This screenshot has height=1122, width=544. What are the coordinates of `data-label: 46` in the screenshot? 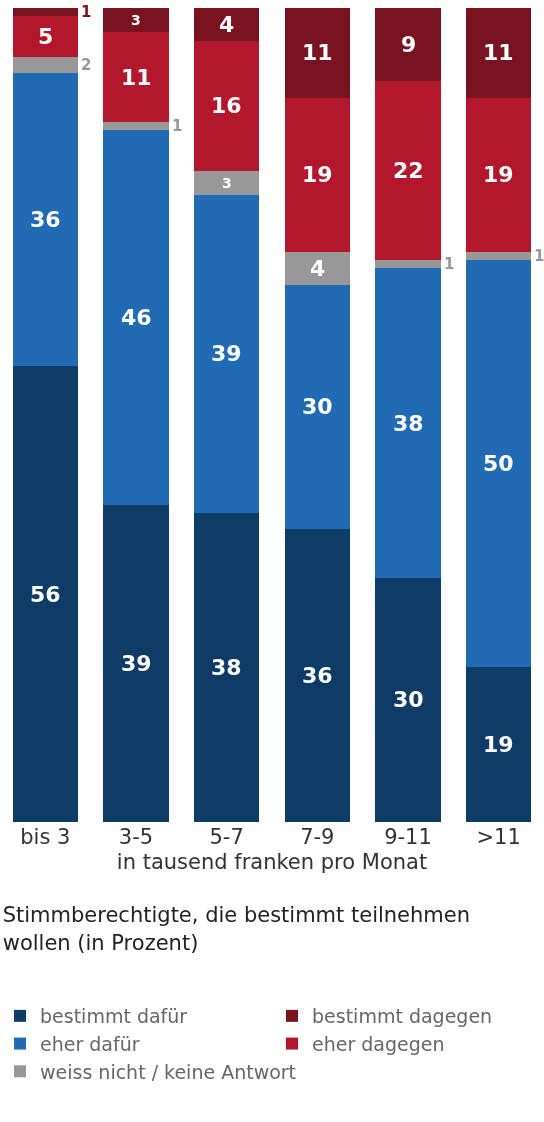 It's located at (136, 317).